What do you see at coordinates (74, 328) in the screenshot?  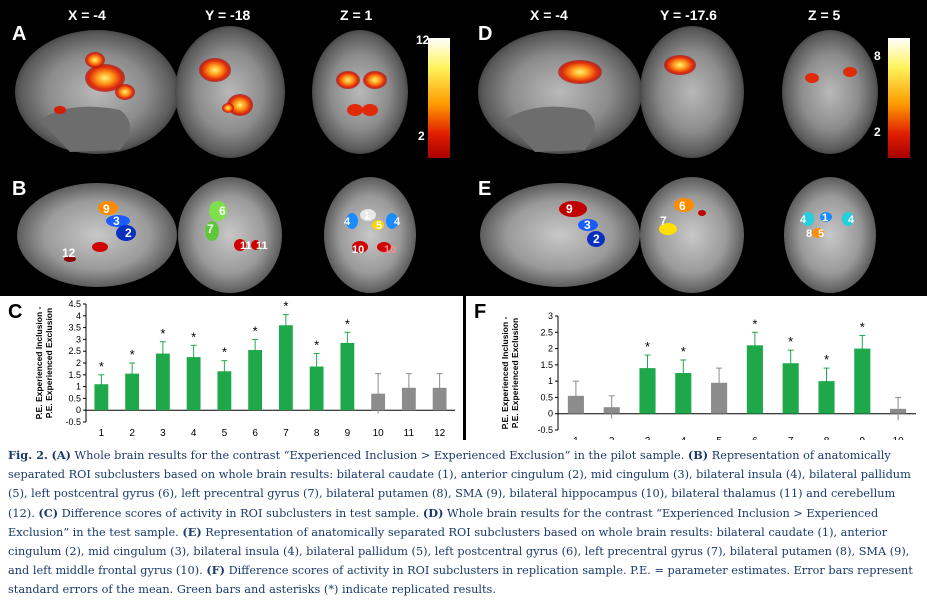 I see `y-tick-label: 3.5` at bounding box center [74, 328].